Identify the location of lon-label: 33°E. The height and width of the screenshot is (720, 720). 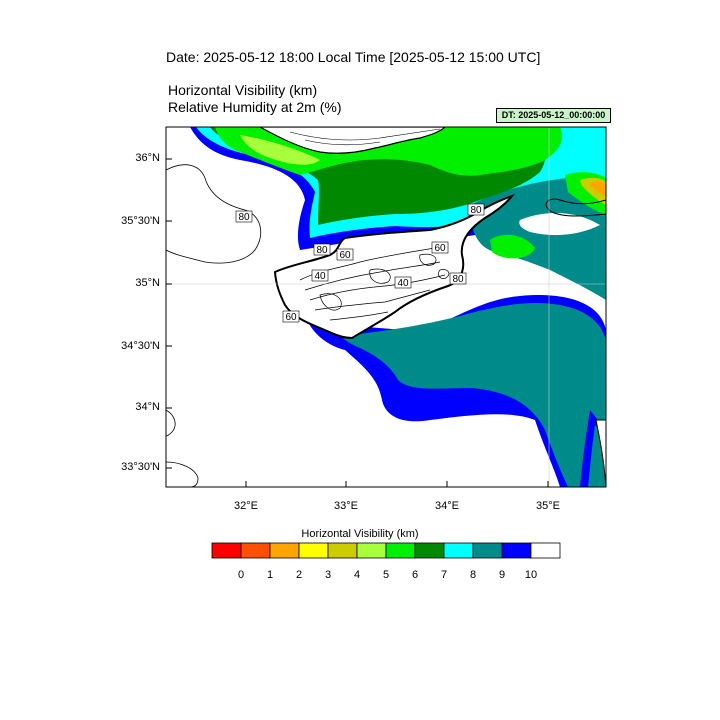
(346, 506).